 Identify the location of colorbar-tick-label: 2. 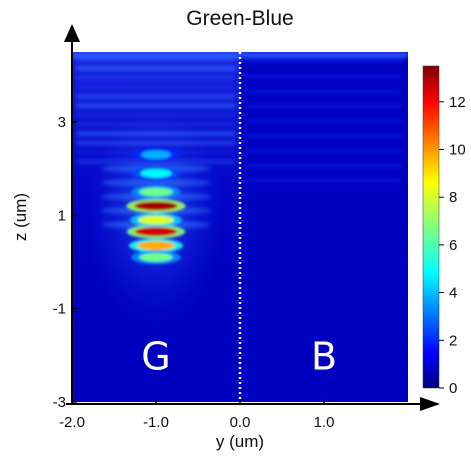
(453, 340).